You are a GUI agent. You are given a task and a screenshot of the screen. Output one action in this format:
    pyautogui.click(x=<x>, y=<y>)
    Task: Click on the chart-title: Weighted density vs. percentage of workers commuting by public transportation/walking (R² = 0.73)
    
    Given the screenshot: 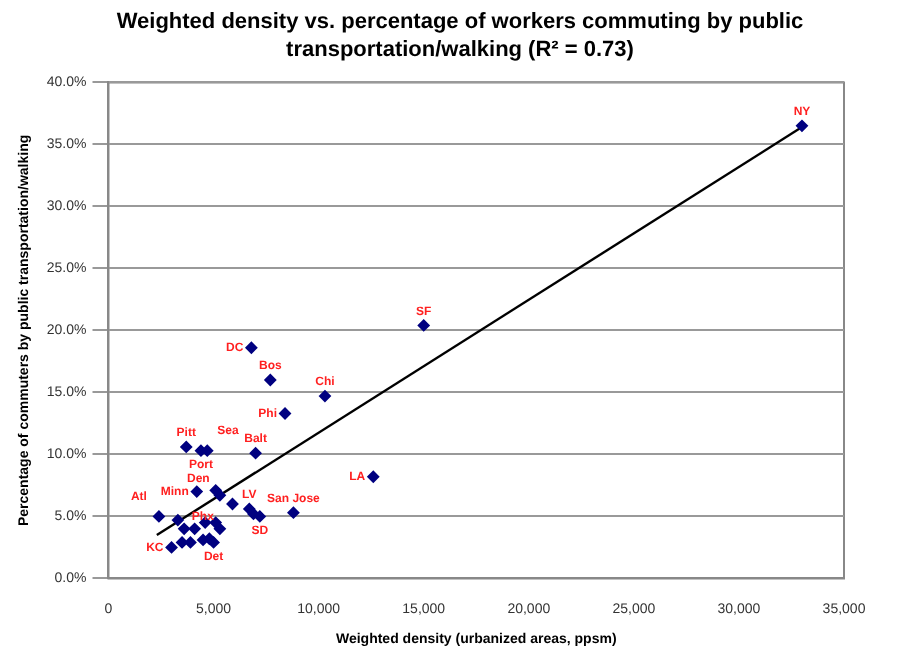 What is the action you would take?
    pyautogui.click(x=460, y=36)
    